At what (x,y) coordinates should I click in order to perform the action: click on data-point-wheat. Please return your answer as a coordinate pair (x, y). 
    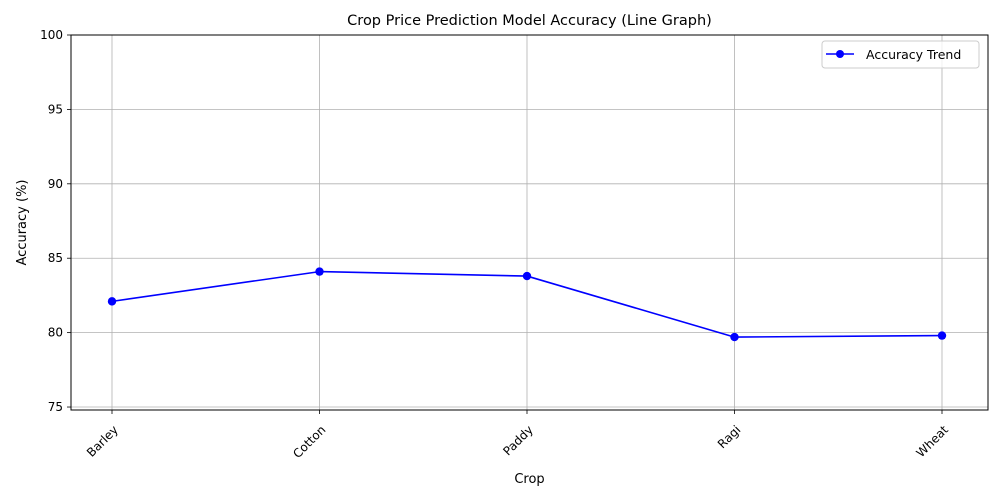
    Looking at the image, I should click on (942, 335).